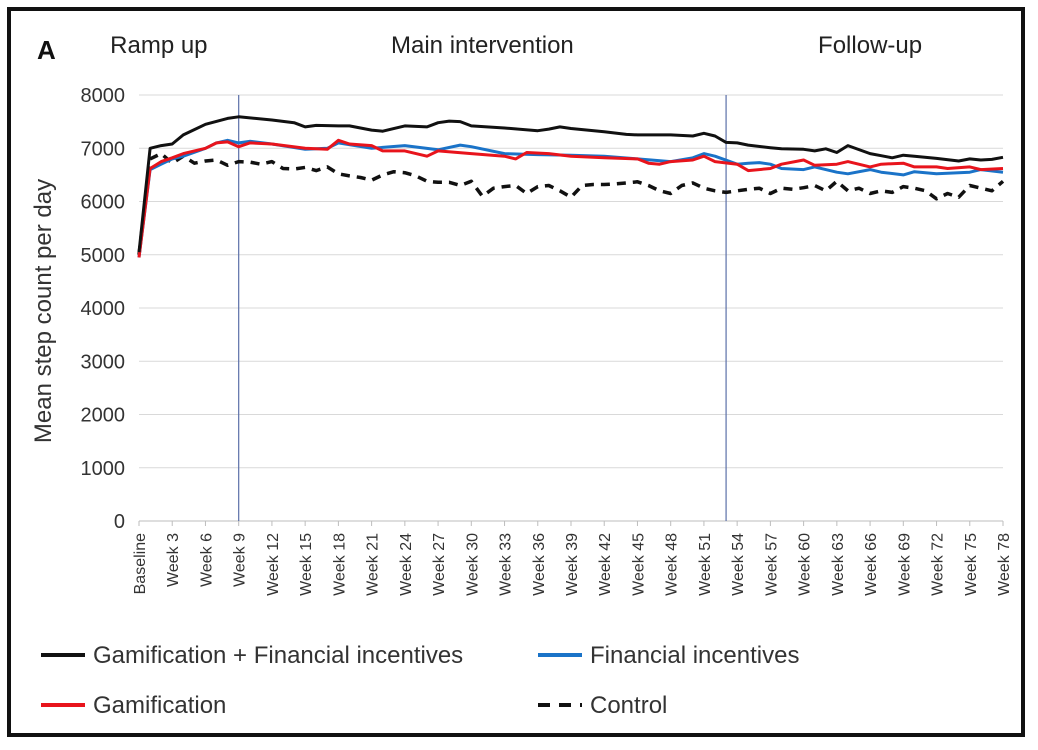  Describe the element at coordinates (140, 563) in the screenshot. I see `x-tick-label: Baseline` at that location.